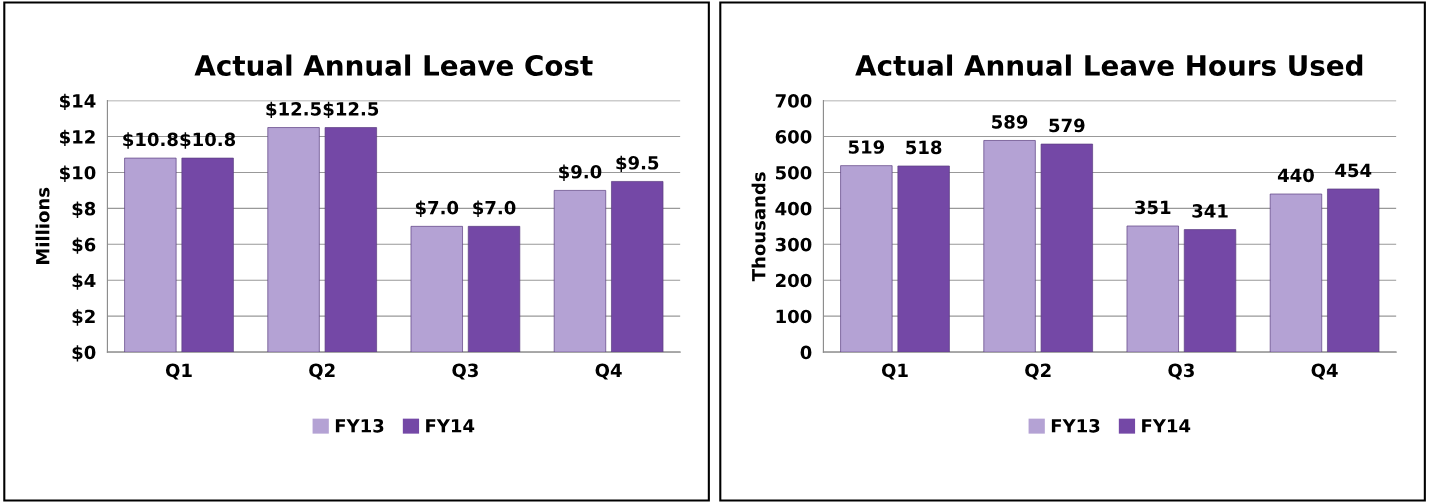 This screenshot has height=503, width=1432. I want to click on y-tick-label: $12, so click(77, 138).